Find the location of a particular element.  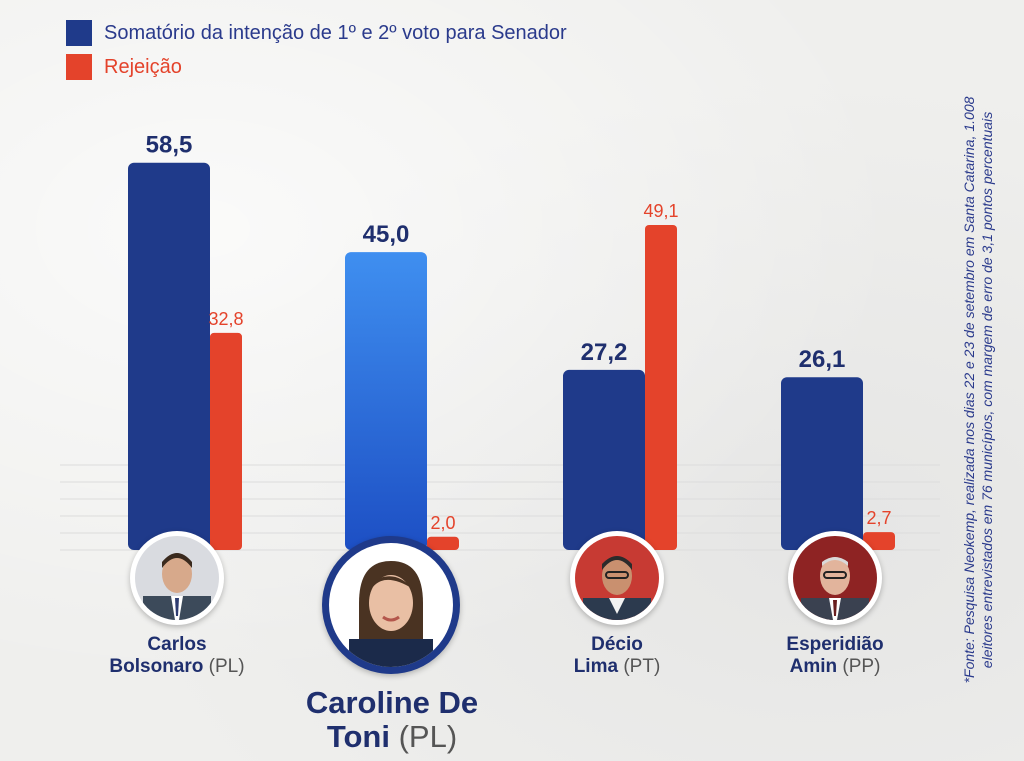

legend-swatch-rejection is located at coordinates (79, 67).